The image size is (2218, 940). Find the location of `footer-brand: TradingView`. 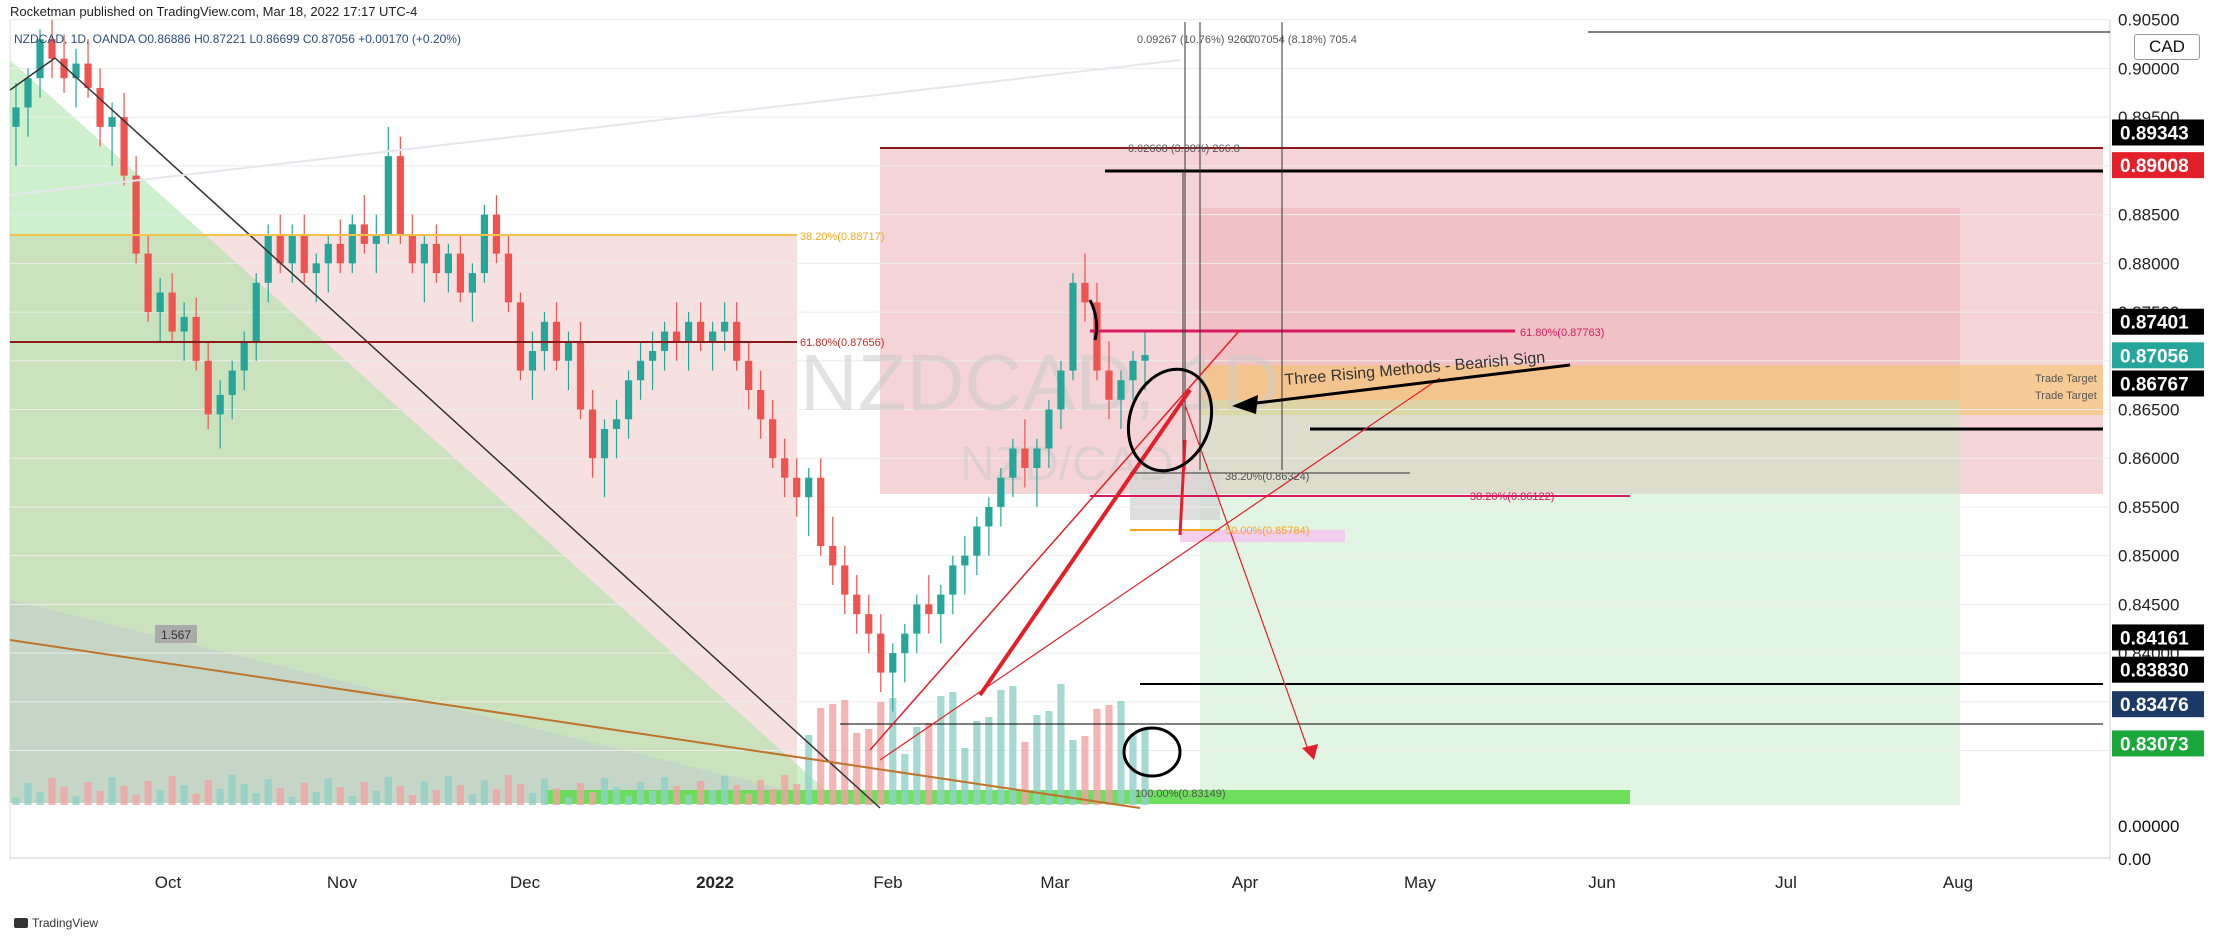

footer-brand: TradingView is located at coordinates (56, 923).